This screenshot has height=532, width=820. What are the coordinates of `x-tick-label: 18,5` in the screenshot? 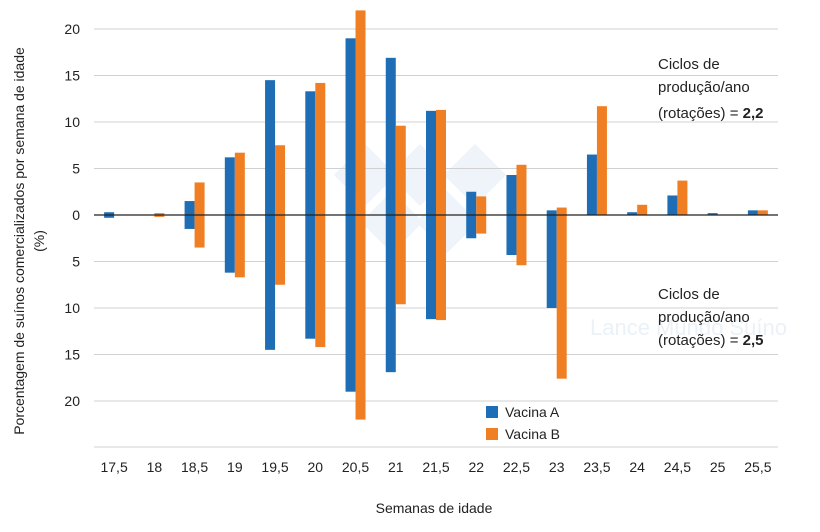 It's located at (194, 467).